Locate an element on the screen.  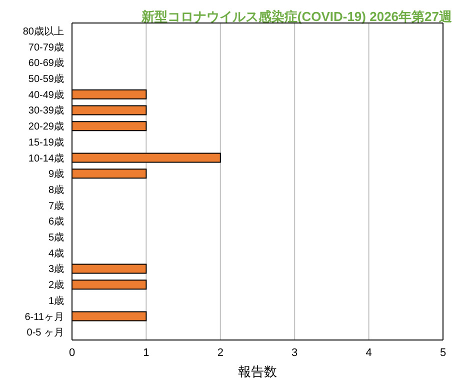
y-tick-label: 6-11ヶ月 is located at coordinates (44, 317).